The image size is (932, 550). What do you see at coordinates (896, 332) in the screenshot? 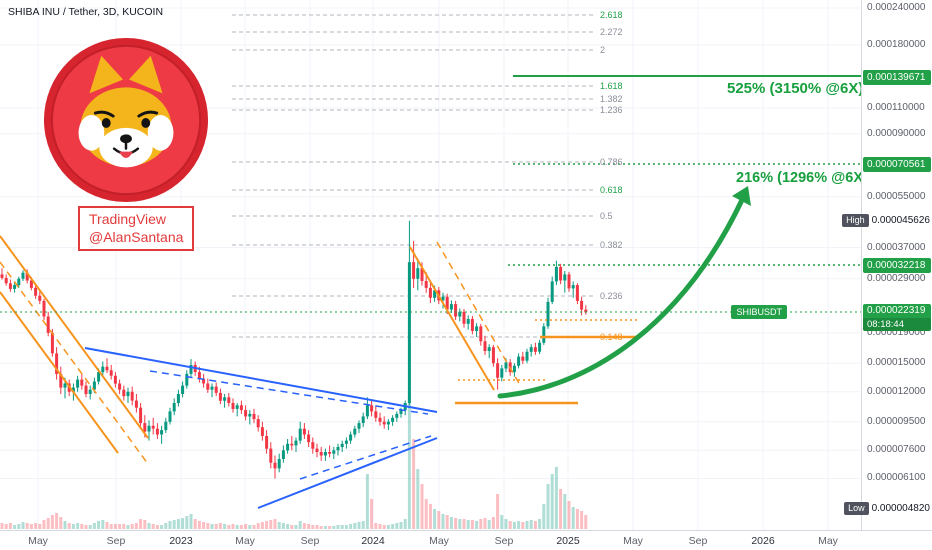
I see `price-tick-label: 0.000019000` at bounding box center [896, 332].